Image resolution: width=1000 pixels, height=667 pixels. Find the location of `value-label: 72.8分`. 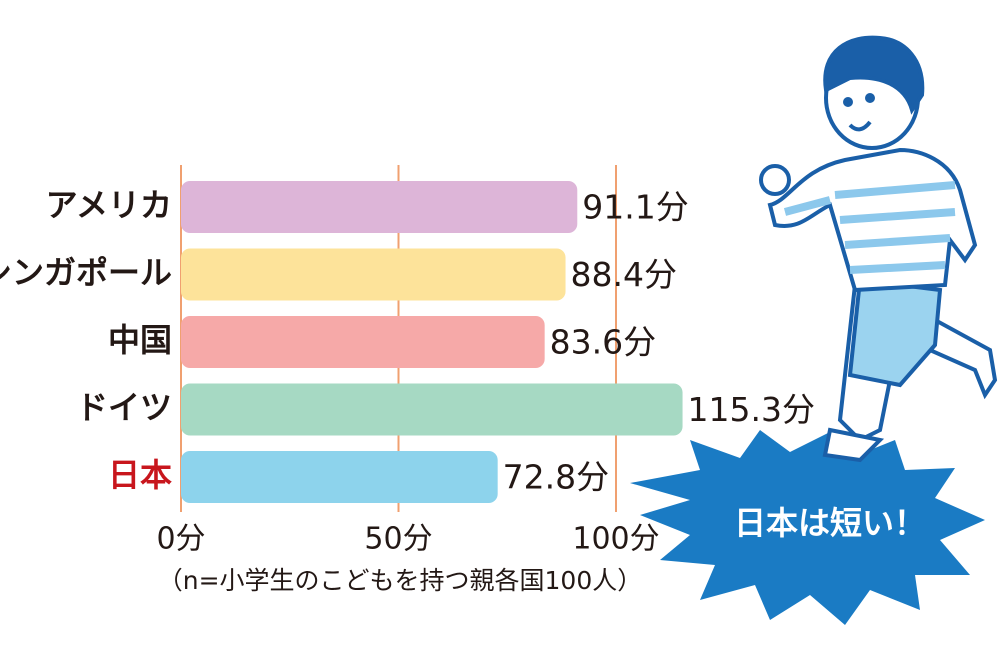

value-label: 72.8分 is located at coordinates (556, 477).